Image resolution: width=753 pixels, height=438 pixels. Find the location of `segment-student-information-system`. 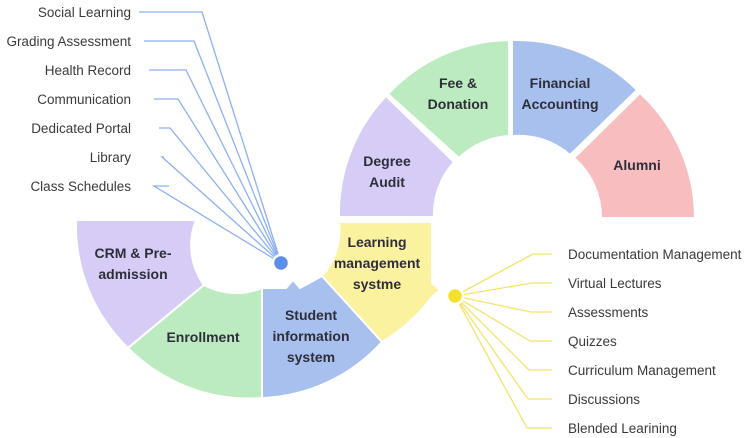

segment-student-information-system is located at coordinates (322, 337).